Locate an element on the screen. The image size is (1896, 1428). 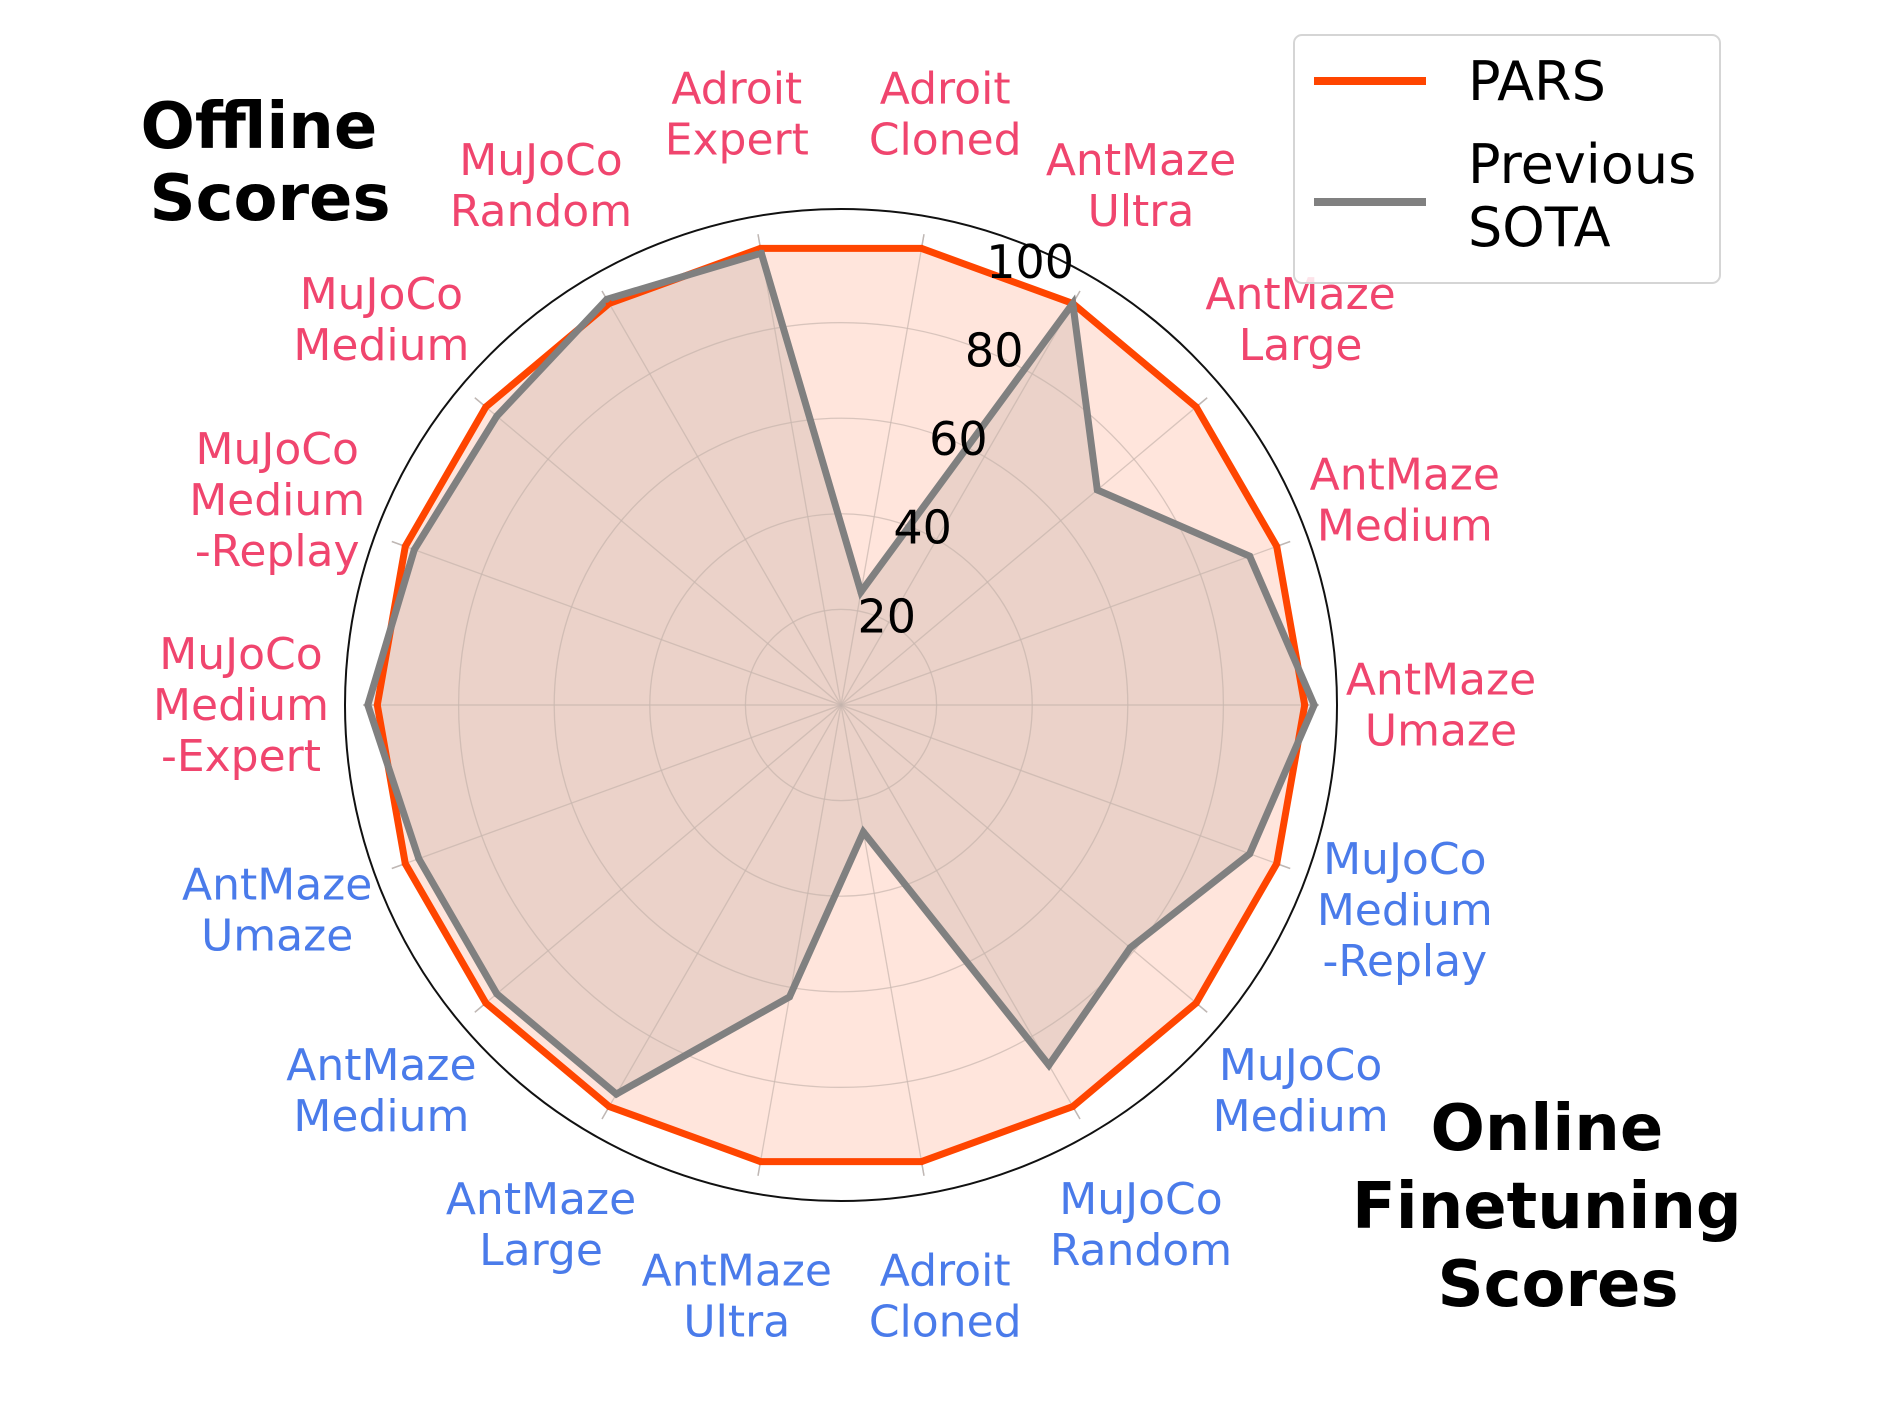
radial-tick-label: 60 is located at coordinates (958, 439).